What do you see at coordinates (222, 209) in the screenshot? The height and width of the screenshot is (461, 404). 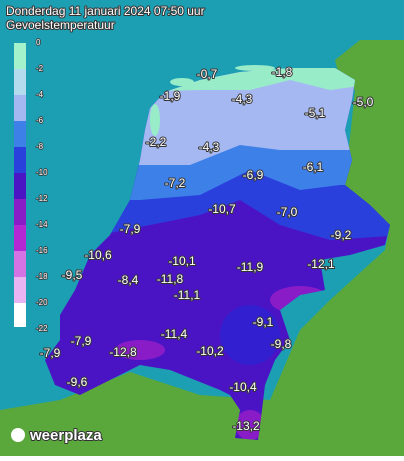 I see `station-value: -10,7` at bounding box center [222, 209].